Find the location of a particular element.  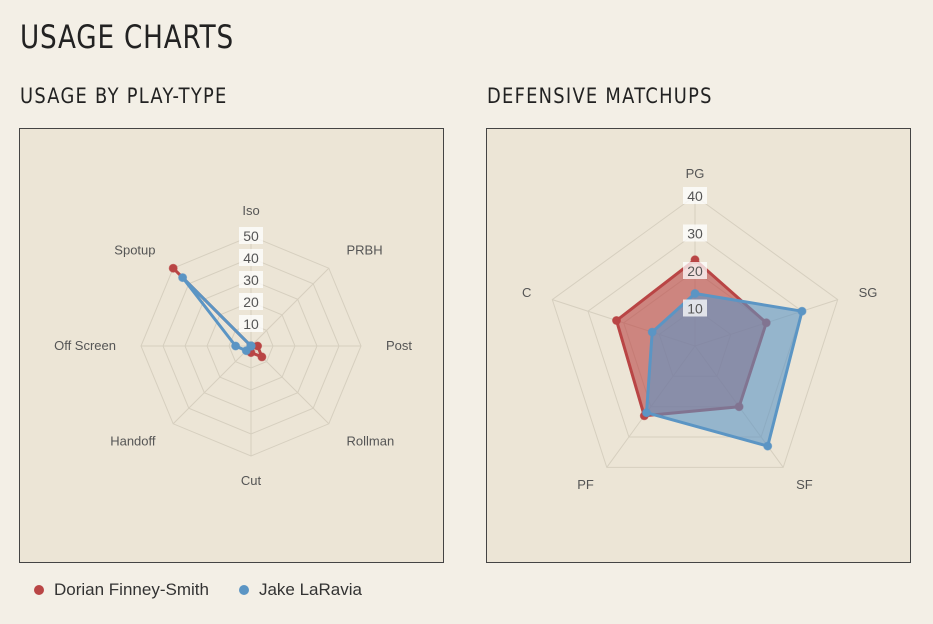

axis-label: C is located at coordinates (526, 292).